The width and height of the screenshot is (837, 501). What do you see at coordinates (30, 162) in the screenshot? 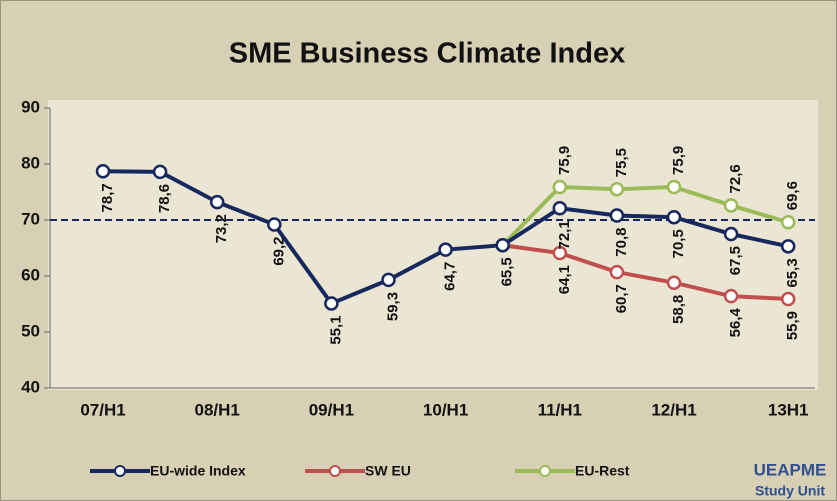
I see `y-tick-label: 80` at bounding box center [30, 162].